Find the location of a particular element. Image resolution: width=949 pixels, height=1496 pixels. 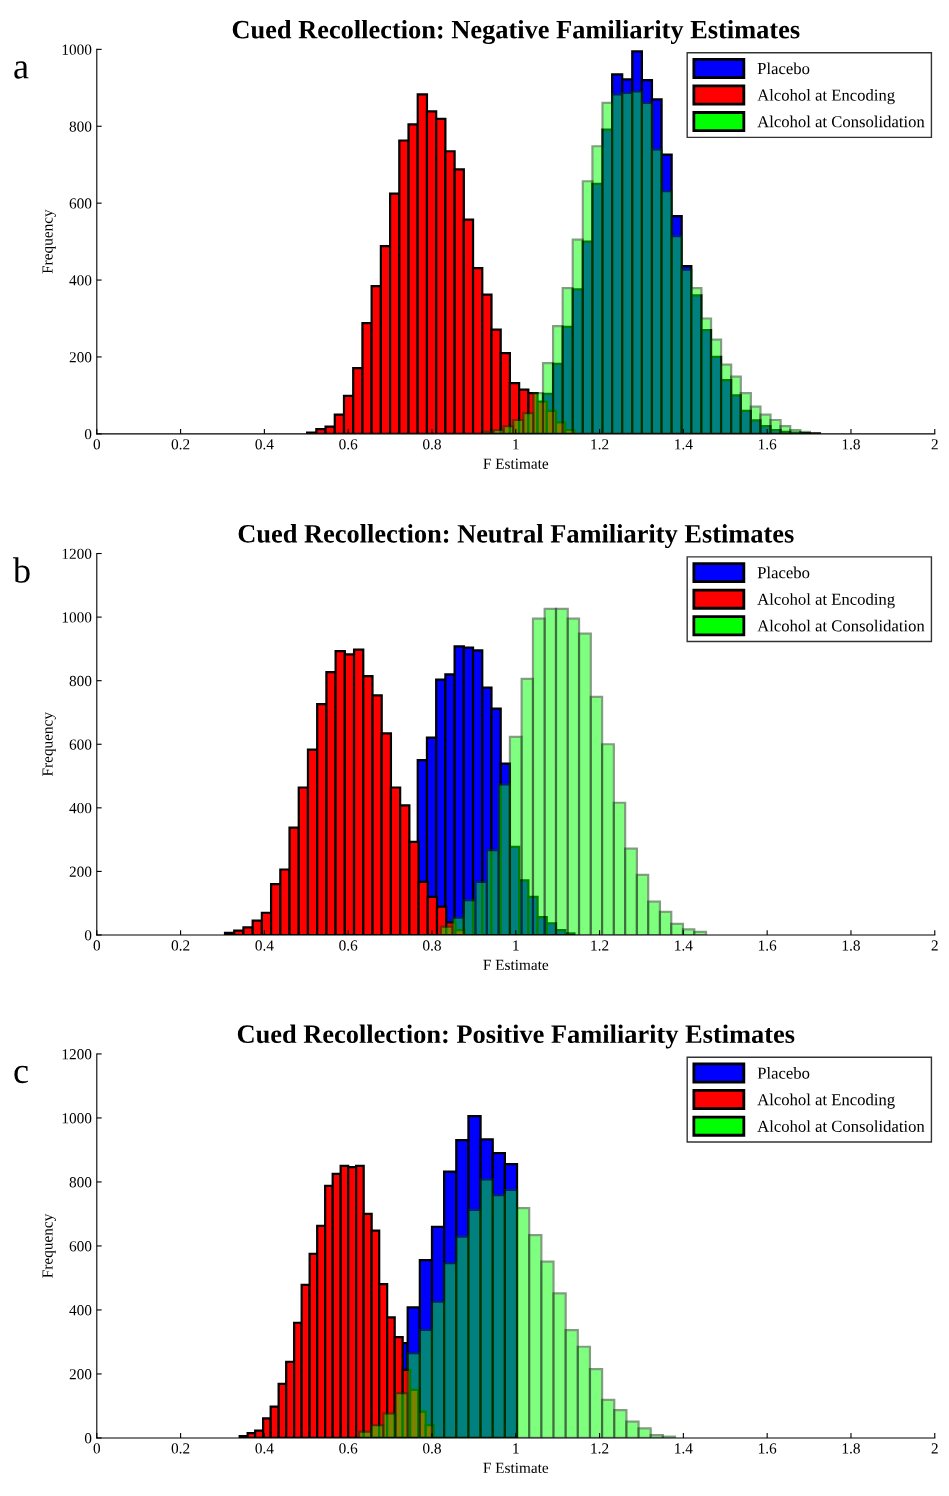

chart-title: Cued Recollection: Neutral Familiarity Estimates is located at coordinates (516, 536).